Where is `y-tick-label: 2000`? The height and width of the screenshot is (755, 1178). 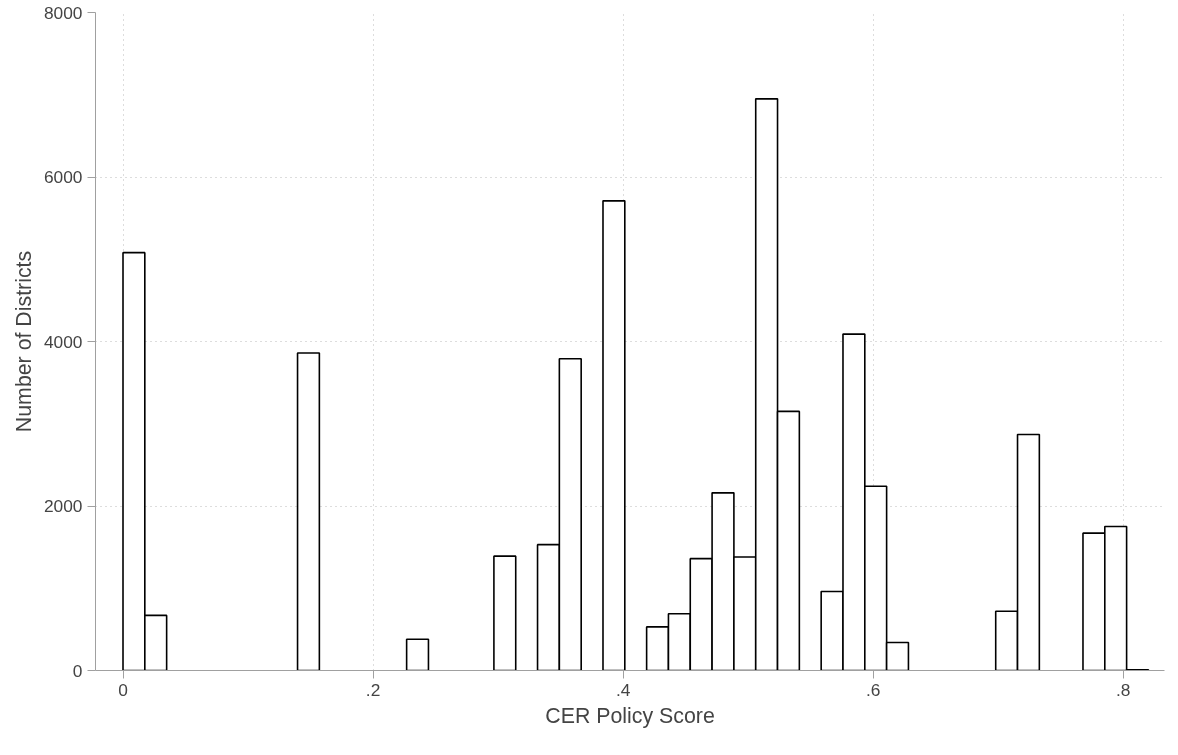
y-tick-label: 2000 is located at coordinates (63, 506).